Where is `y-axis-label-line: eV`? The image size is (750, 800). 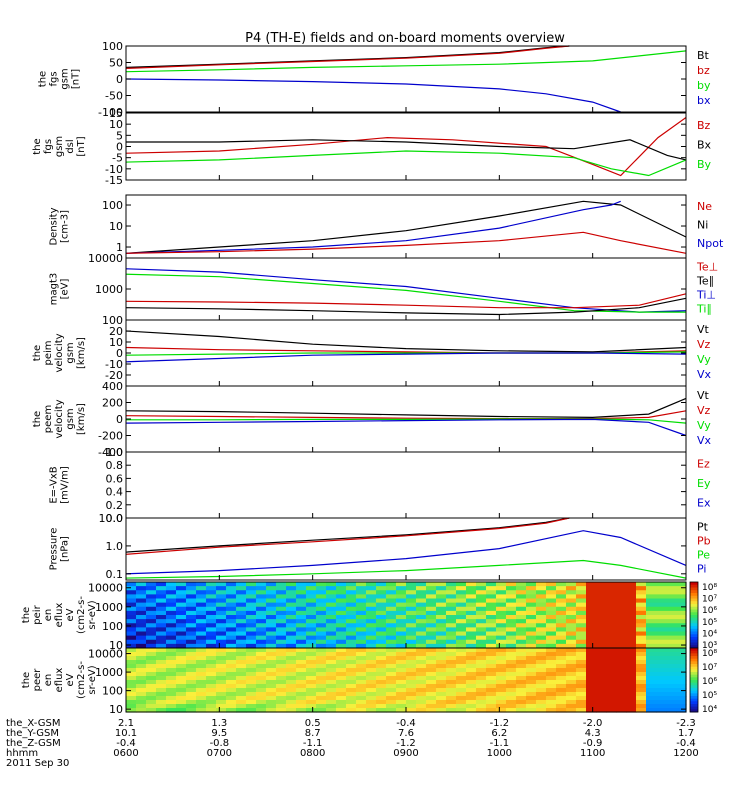 y-axis-label-line: eV is located at coordinates (70, 614).